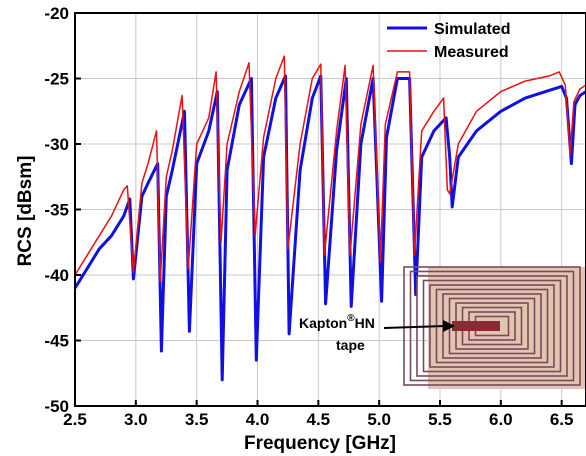 The width and height of the screenshot is (586, 456). What do you see at coordinates (56, 79) in the screenshot?
I see `y-tick-label: -25` at bounding box center [56, 79].